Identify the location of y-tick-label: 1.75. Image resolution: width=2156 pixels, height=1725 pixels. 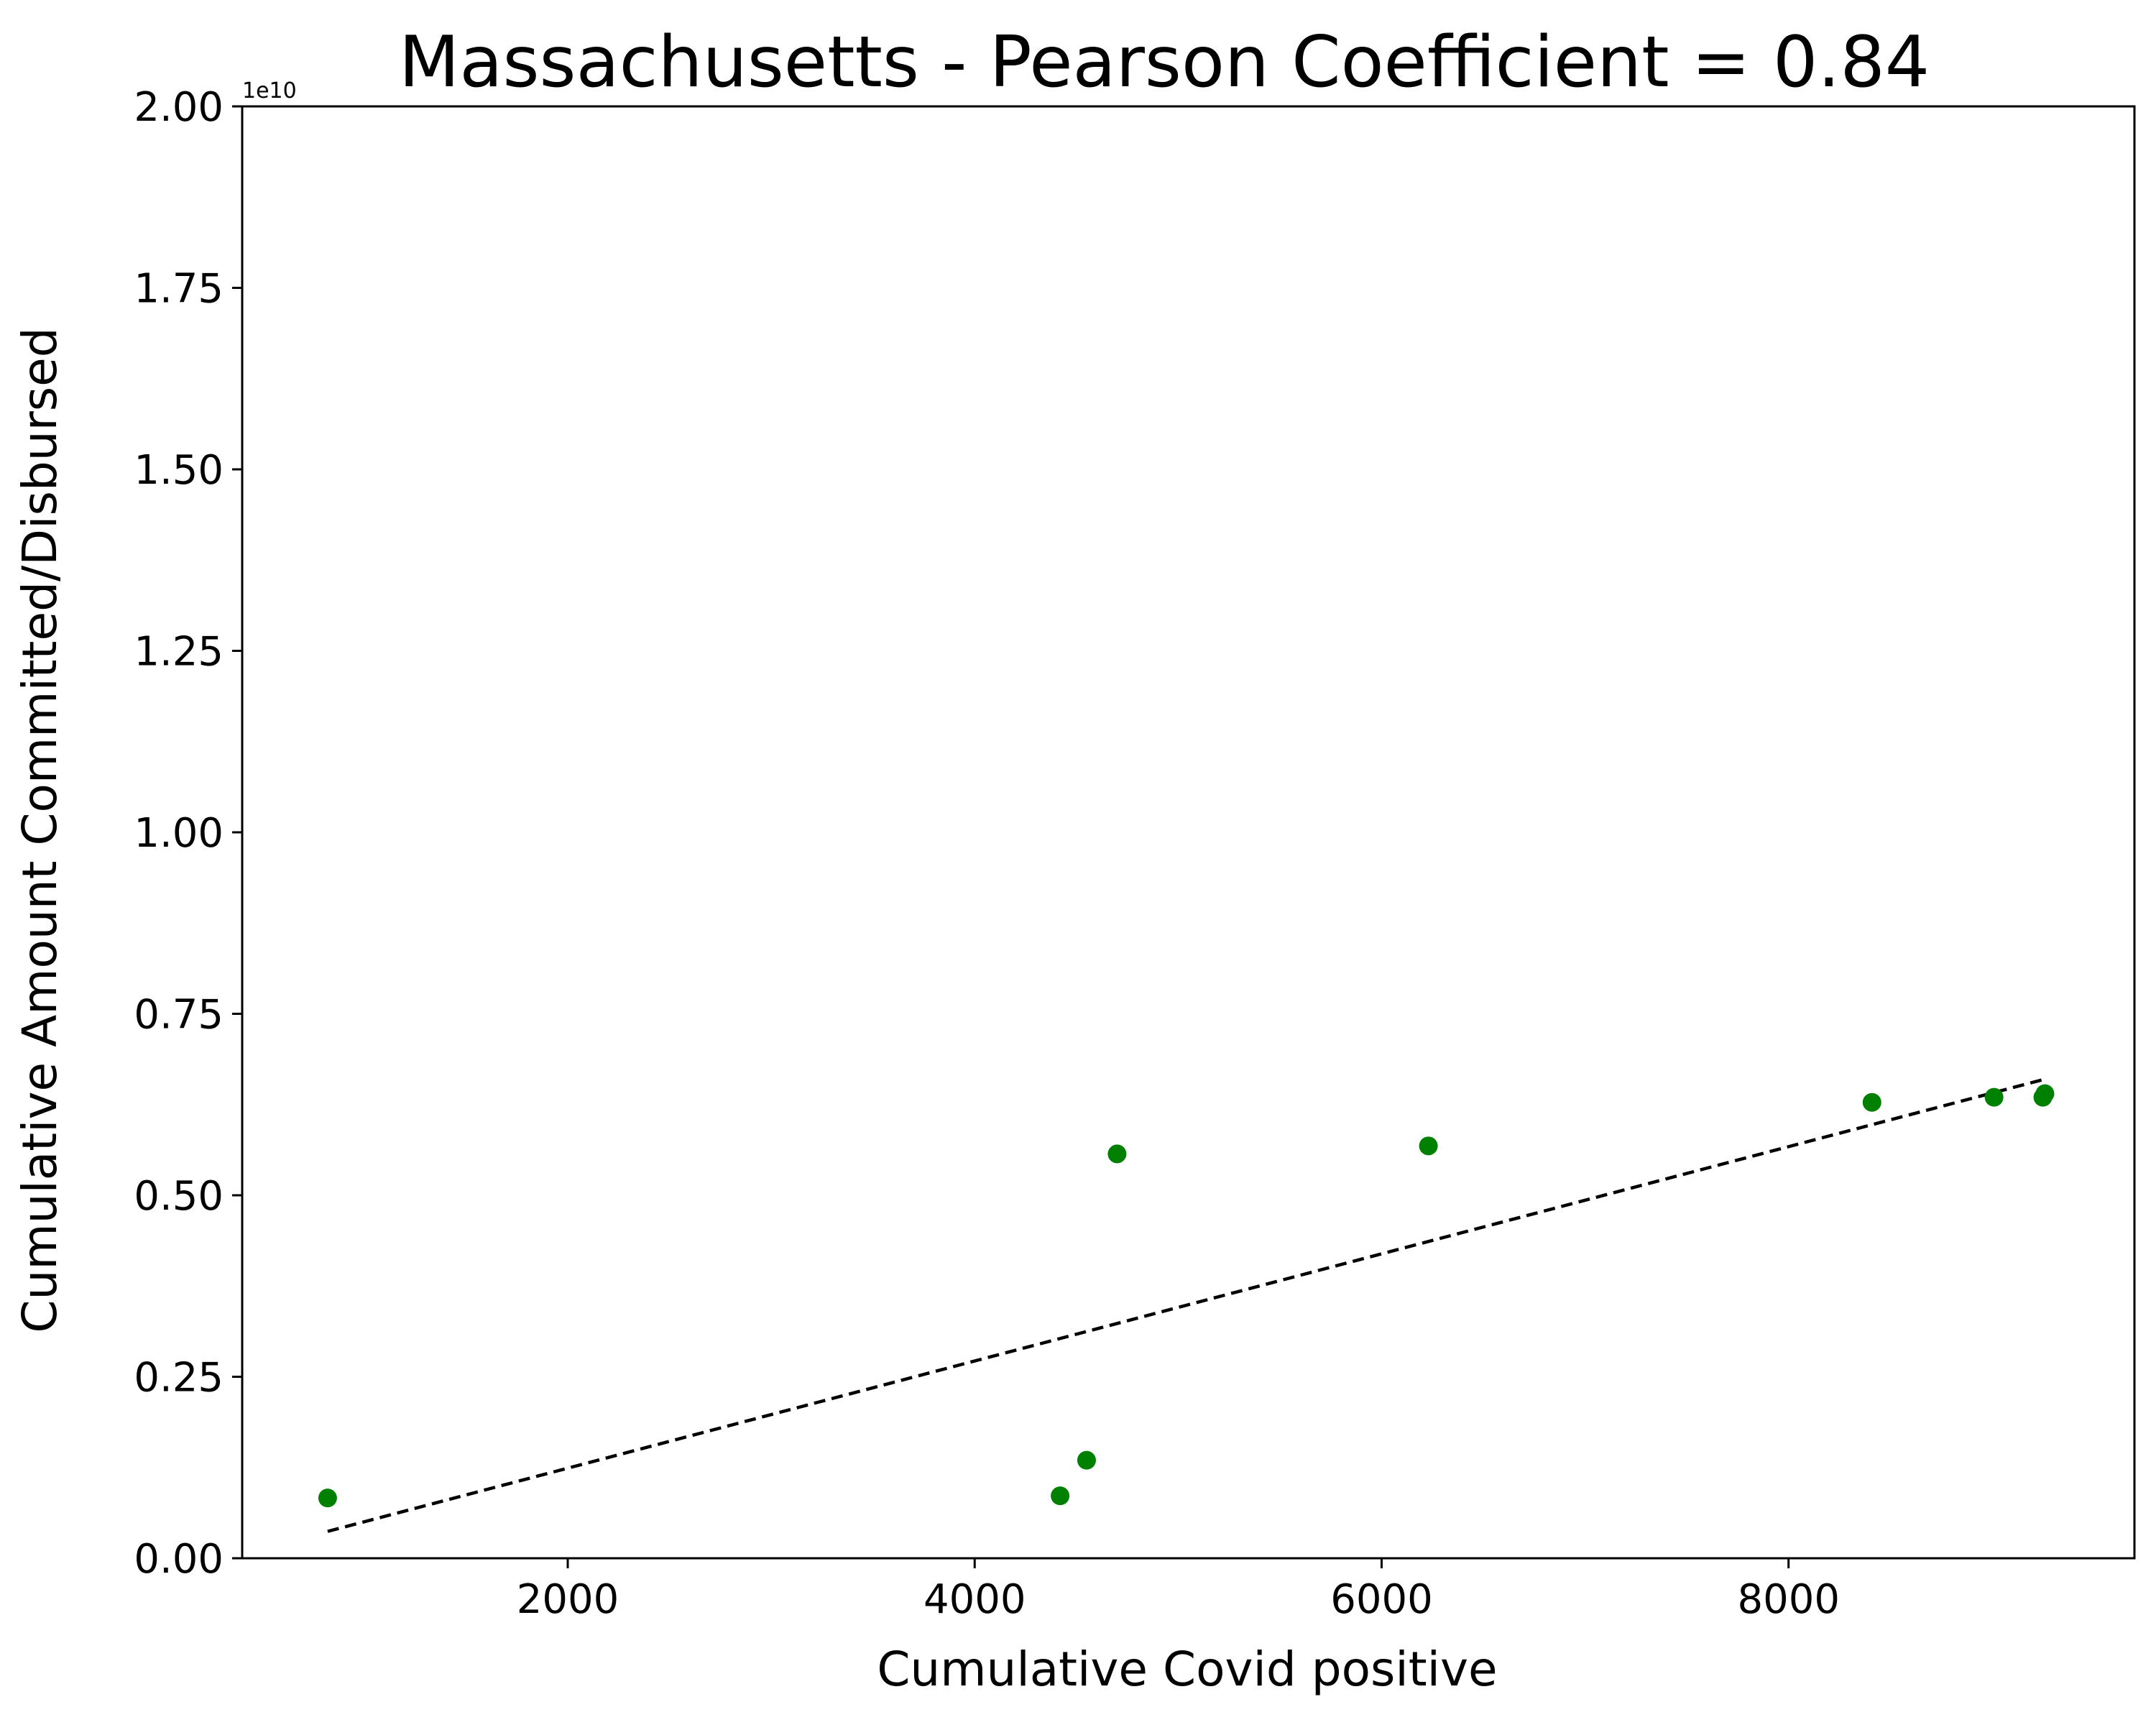
(179, 289).